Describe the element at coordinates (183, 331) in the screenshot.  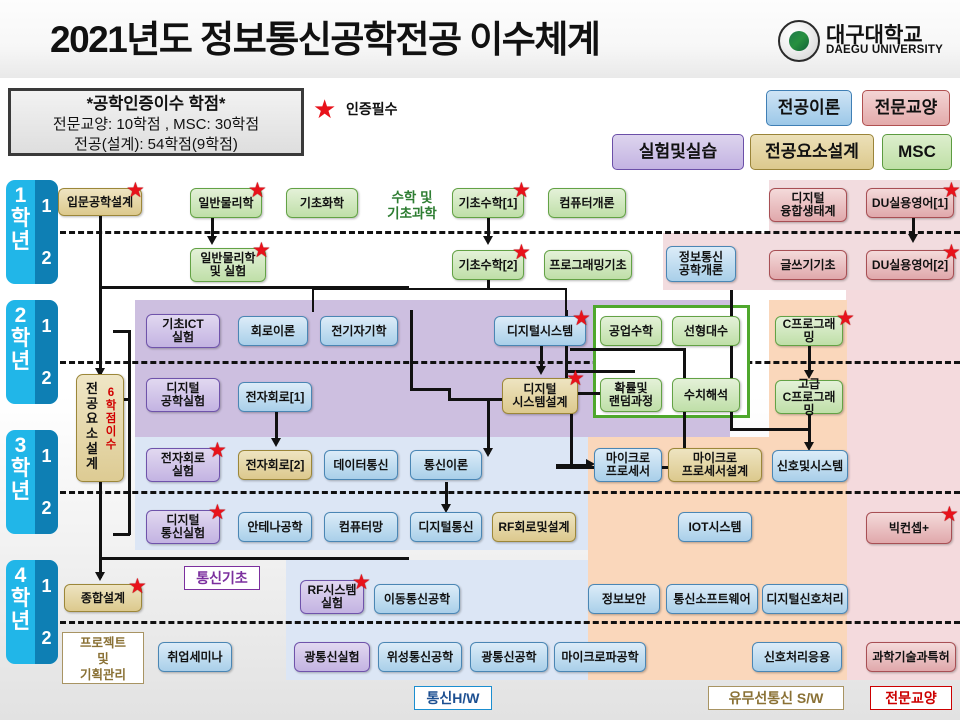
I see `course-box: 기초ICT 실험` at that location.